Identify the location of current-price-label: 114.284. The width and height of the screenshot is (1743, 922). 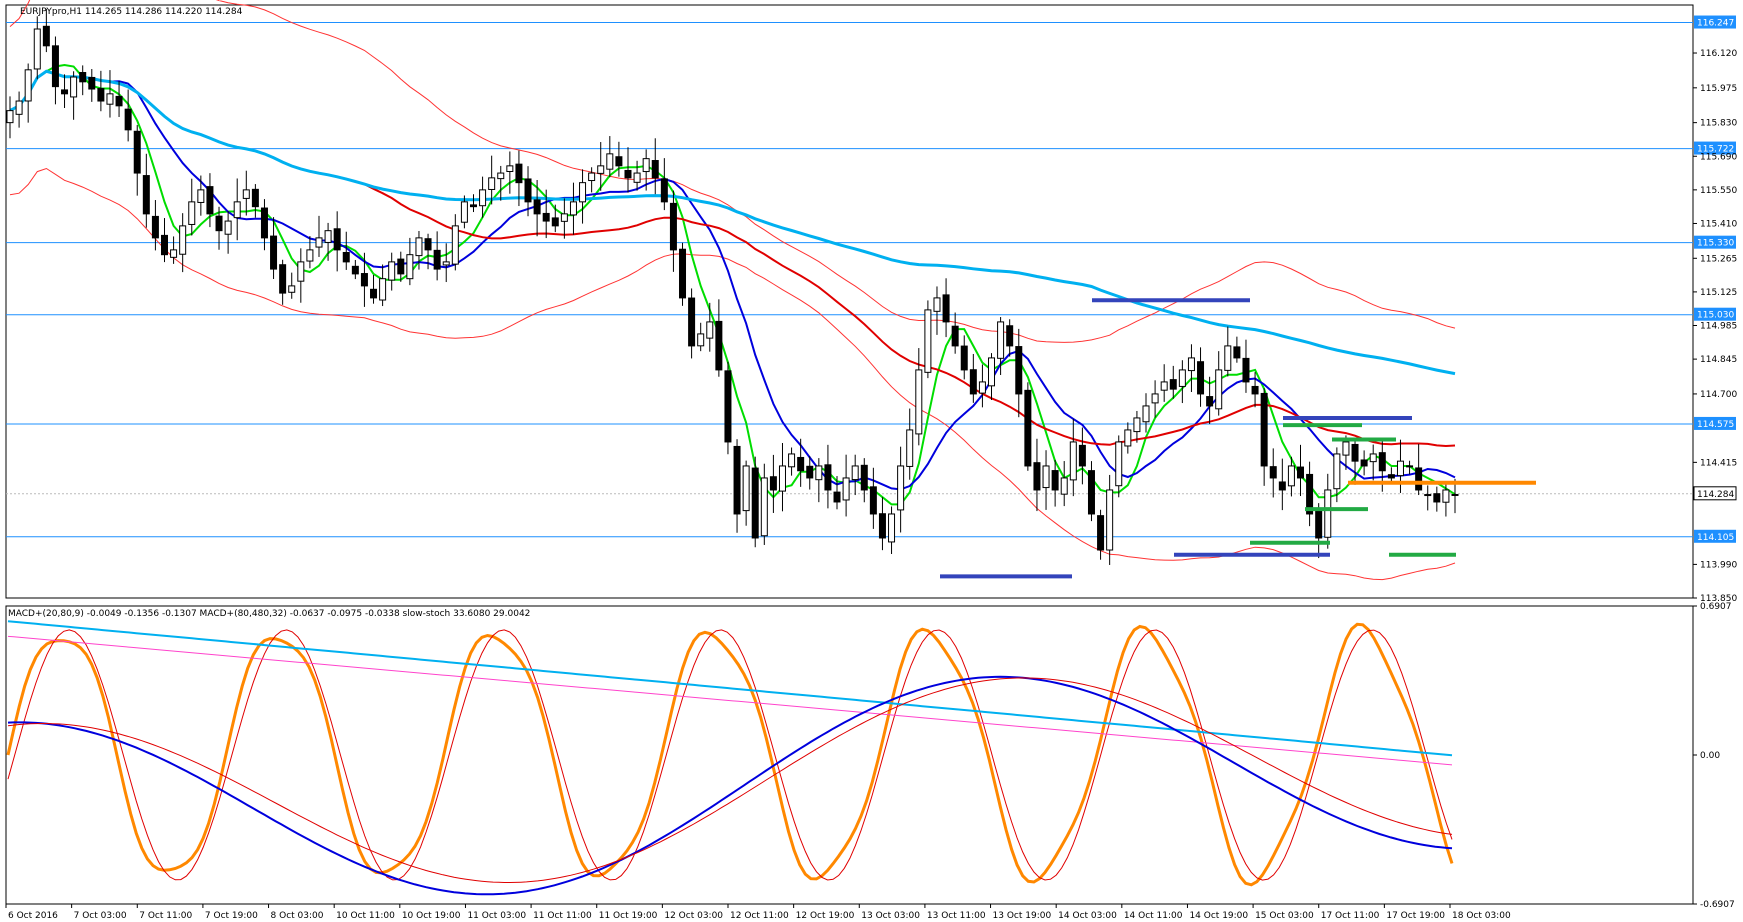
(1715, 495).